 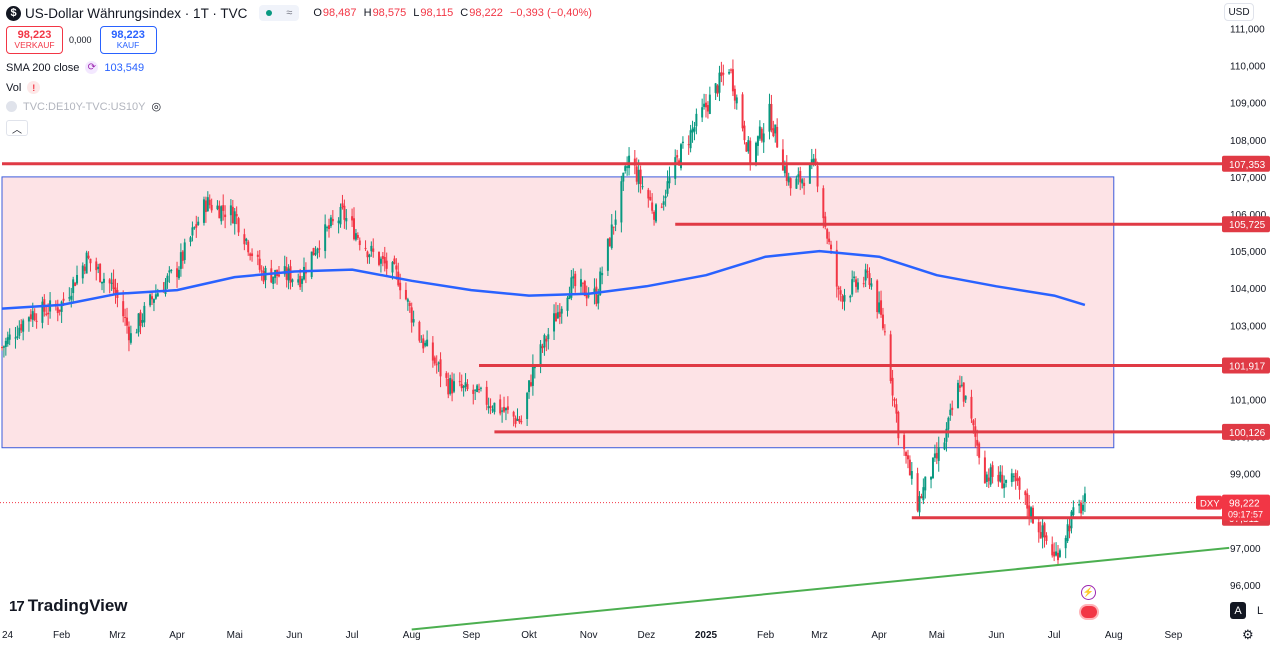 What do you see at coordinates (937, 635) in the screenshot?
I see `time-axis-label: Mai` at bounding box center [937, 635].